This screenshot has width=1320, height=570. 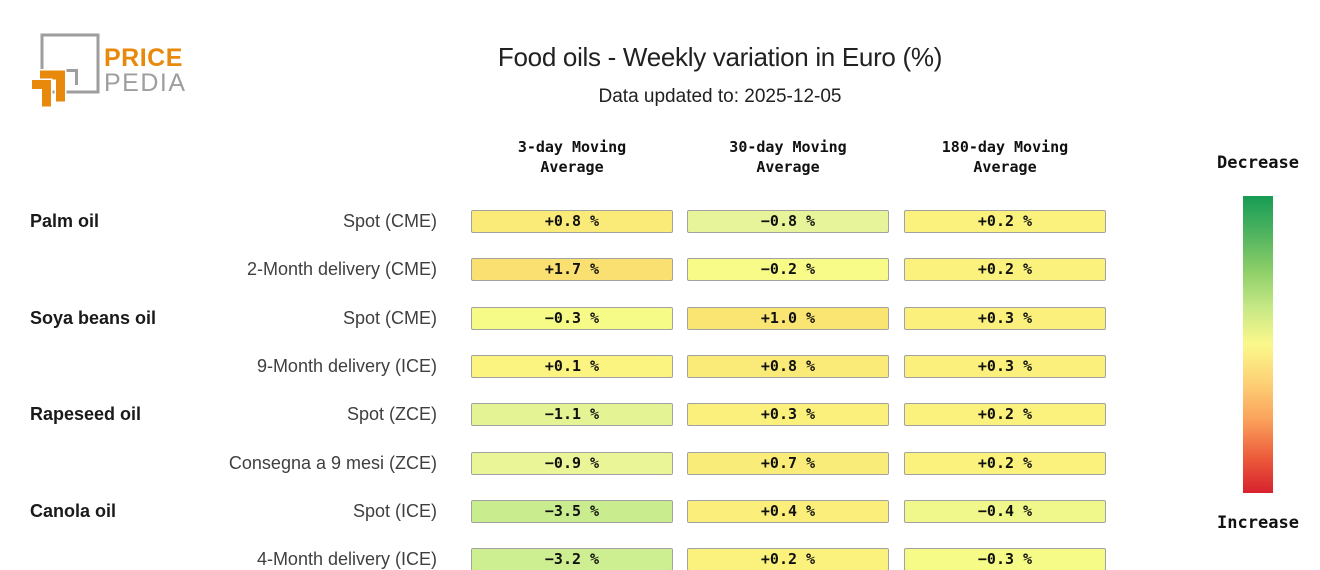 What do you see at coordinates (572, 559) in the screenshot?
I see `heatmap-cell: −3.2 %` at bounding box center [572, 559].